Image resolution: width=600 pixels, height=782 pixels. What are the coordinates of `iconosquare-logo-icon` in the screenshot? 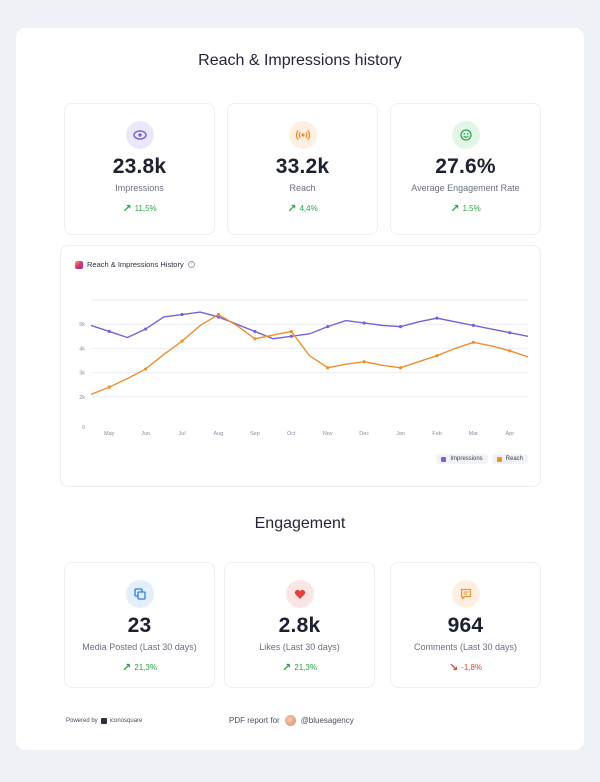 It's located at (103, 721).